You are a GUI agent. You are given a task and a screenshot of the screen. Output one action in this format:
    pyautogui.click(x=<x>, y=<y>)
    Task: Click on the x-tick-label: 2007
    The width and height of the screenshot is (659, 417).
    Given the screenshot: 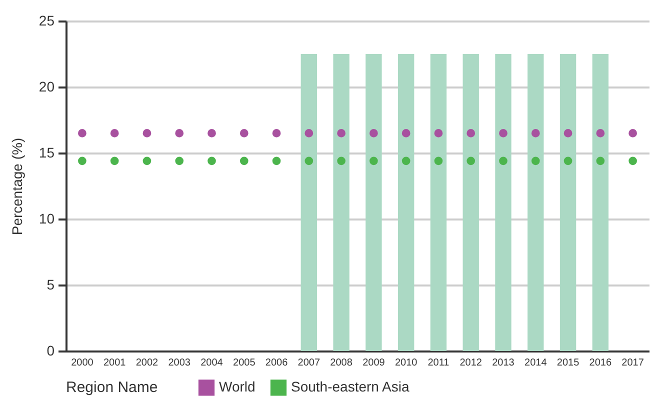 What is the action you would take?
    pyautogui.click(x=309, y=363)
    